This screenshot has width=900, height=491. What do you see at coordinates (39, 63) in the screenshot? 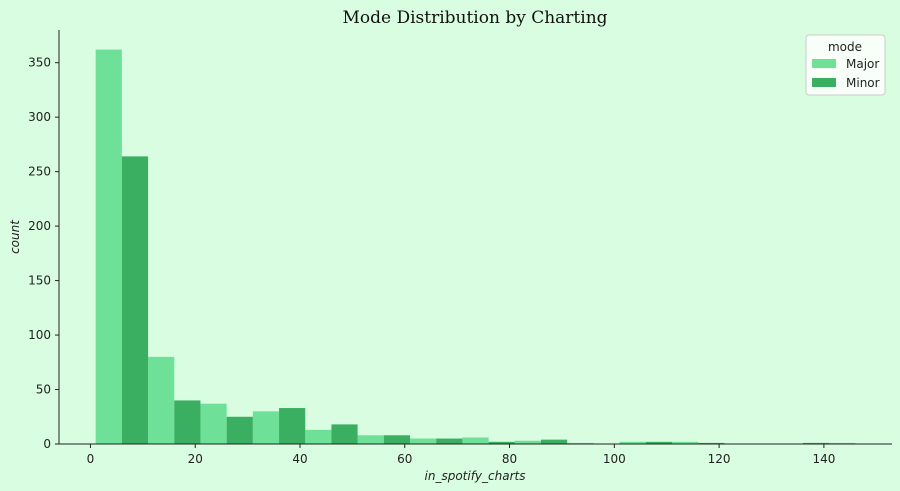
I see `y-tick-label-350: 350` at bounding box center [39, 63].